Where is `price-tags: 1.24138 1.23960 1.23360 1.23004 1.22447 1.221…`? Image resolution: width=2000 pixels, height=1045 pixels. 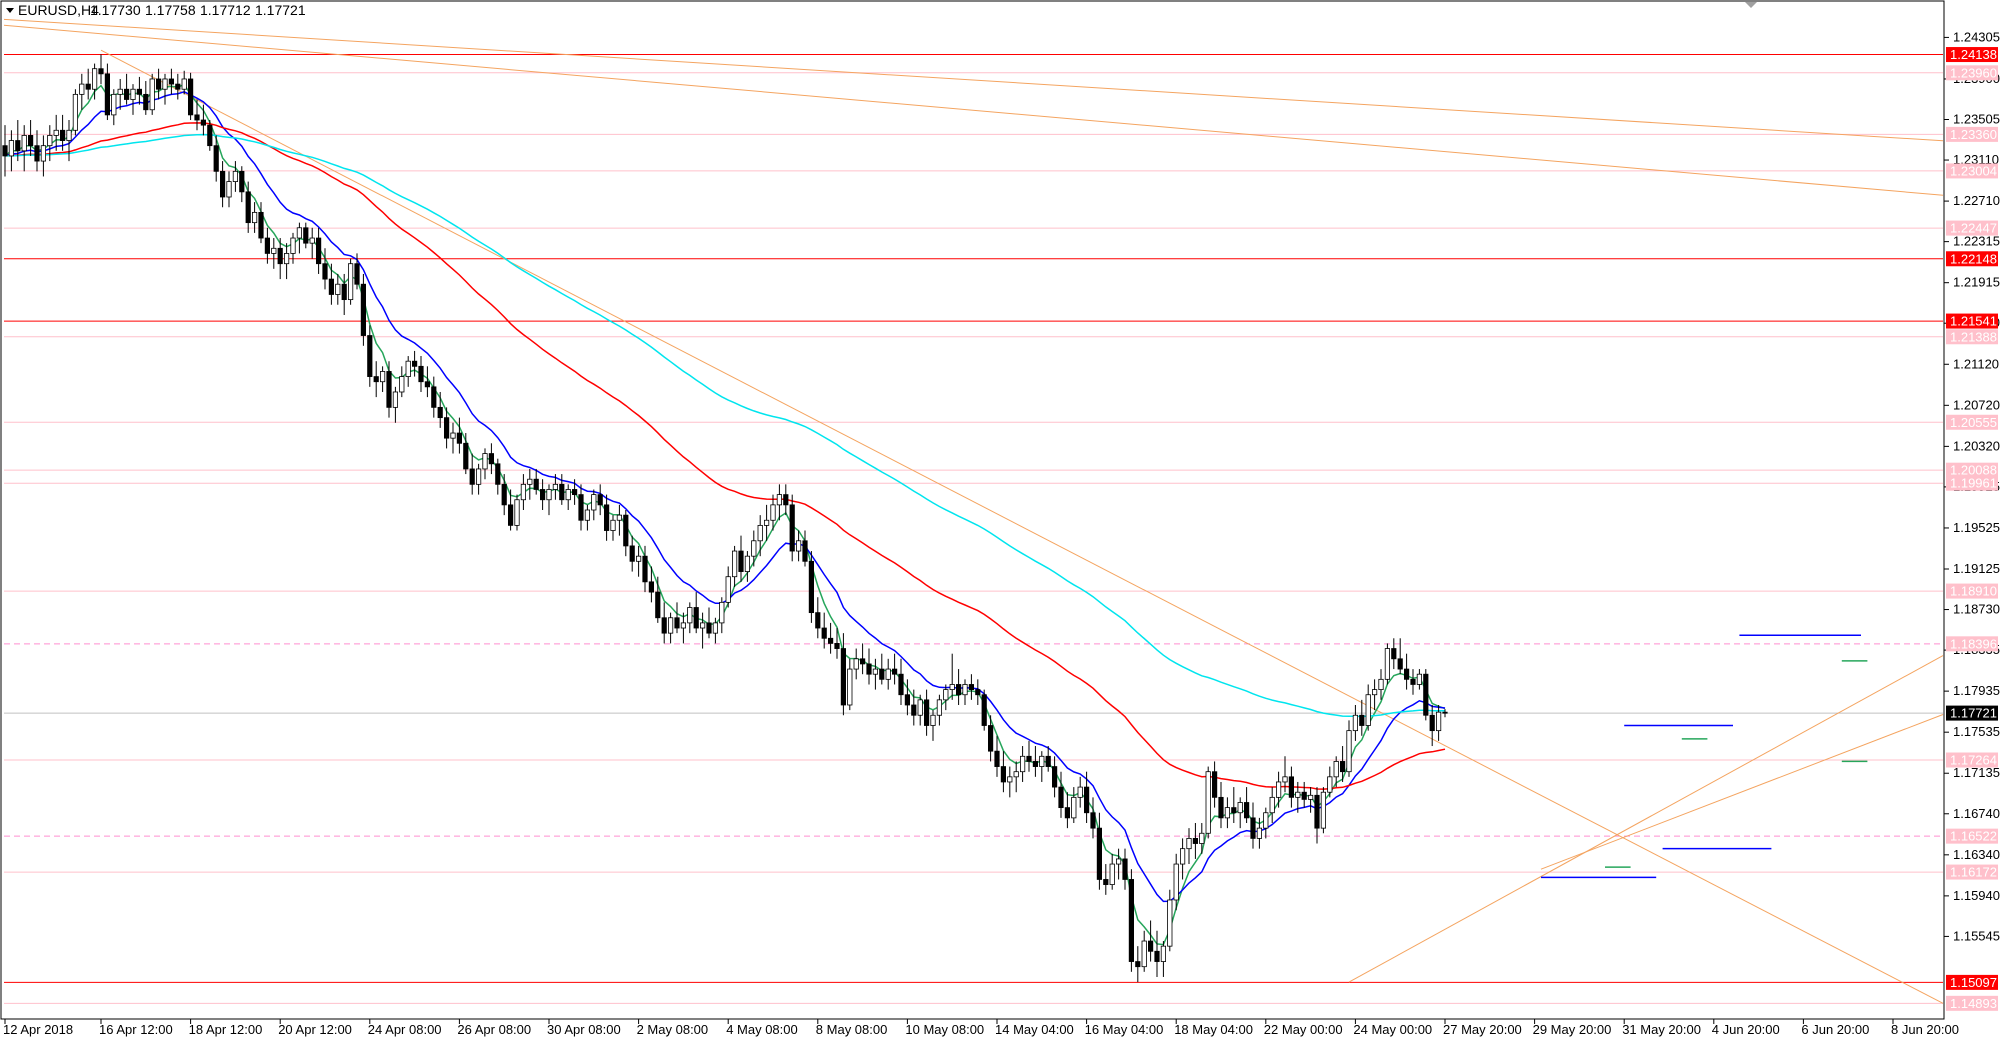
price-tags: 1.24138 1.23960 1.23360 1.23004 1.22447 1.221… is located at coordinates (1972, 529).